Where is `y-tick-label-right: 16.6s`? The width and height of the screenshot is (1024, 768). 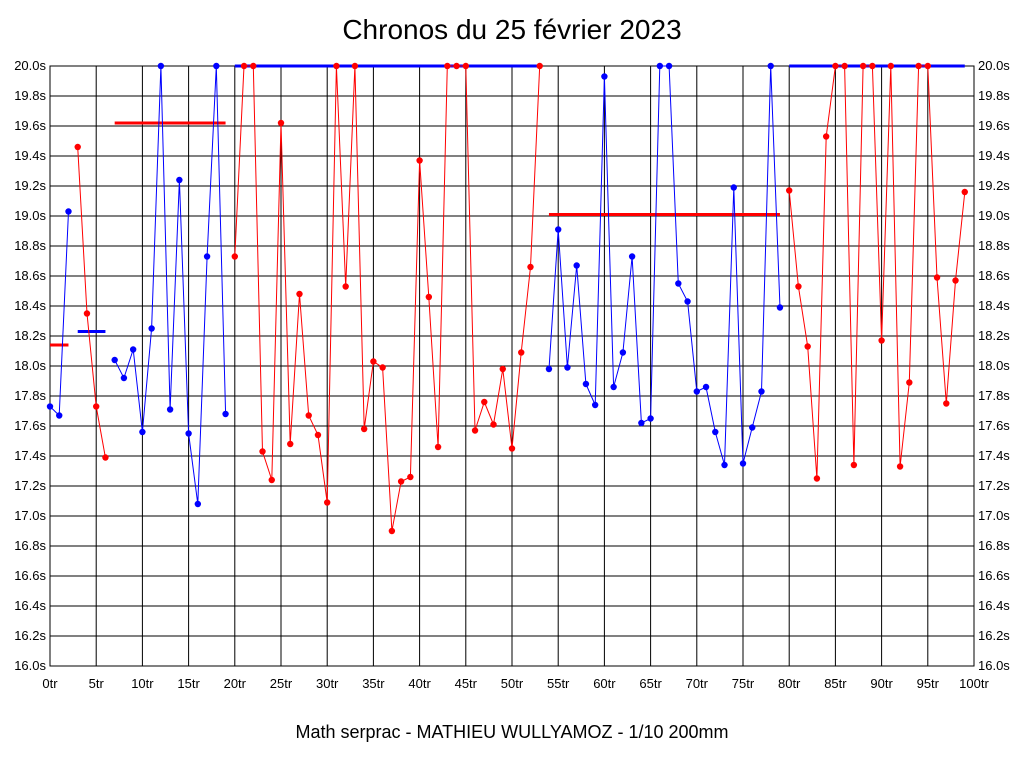
y-tick-label-right: 16.6s is located at coordinates (994, 575).